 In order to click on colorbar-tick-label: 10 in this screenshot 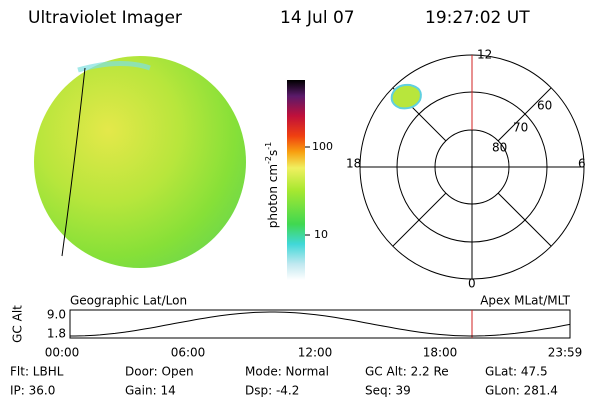, I will do `click(321, 234)`.